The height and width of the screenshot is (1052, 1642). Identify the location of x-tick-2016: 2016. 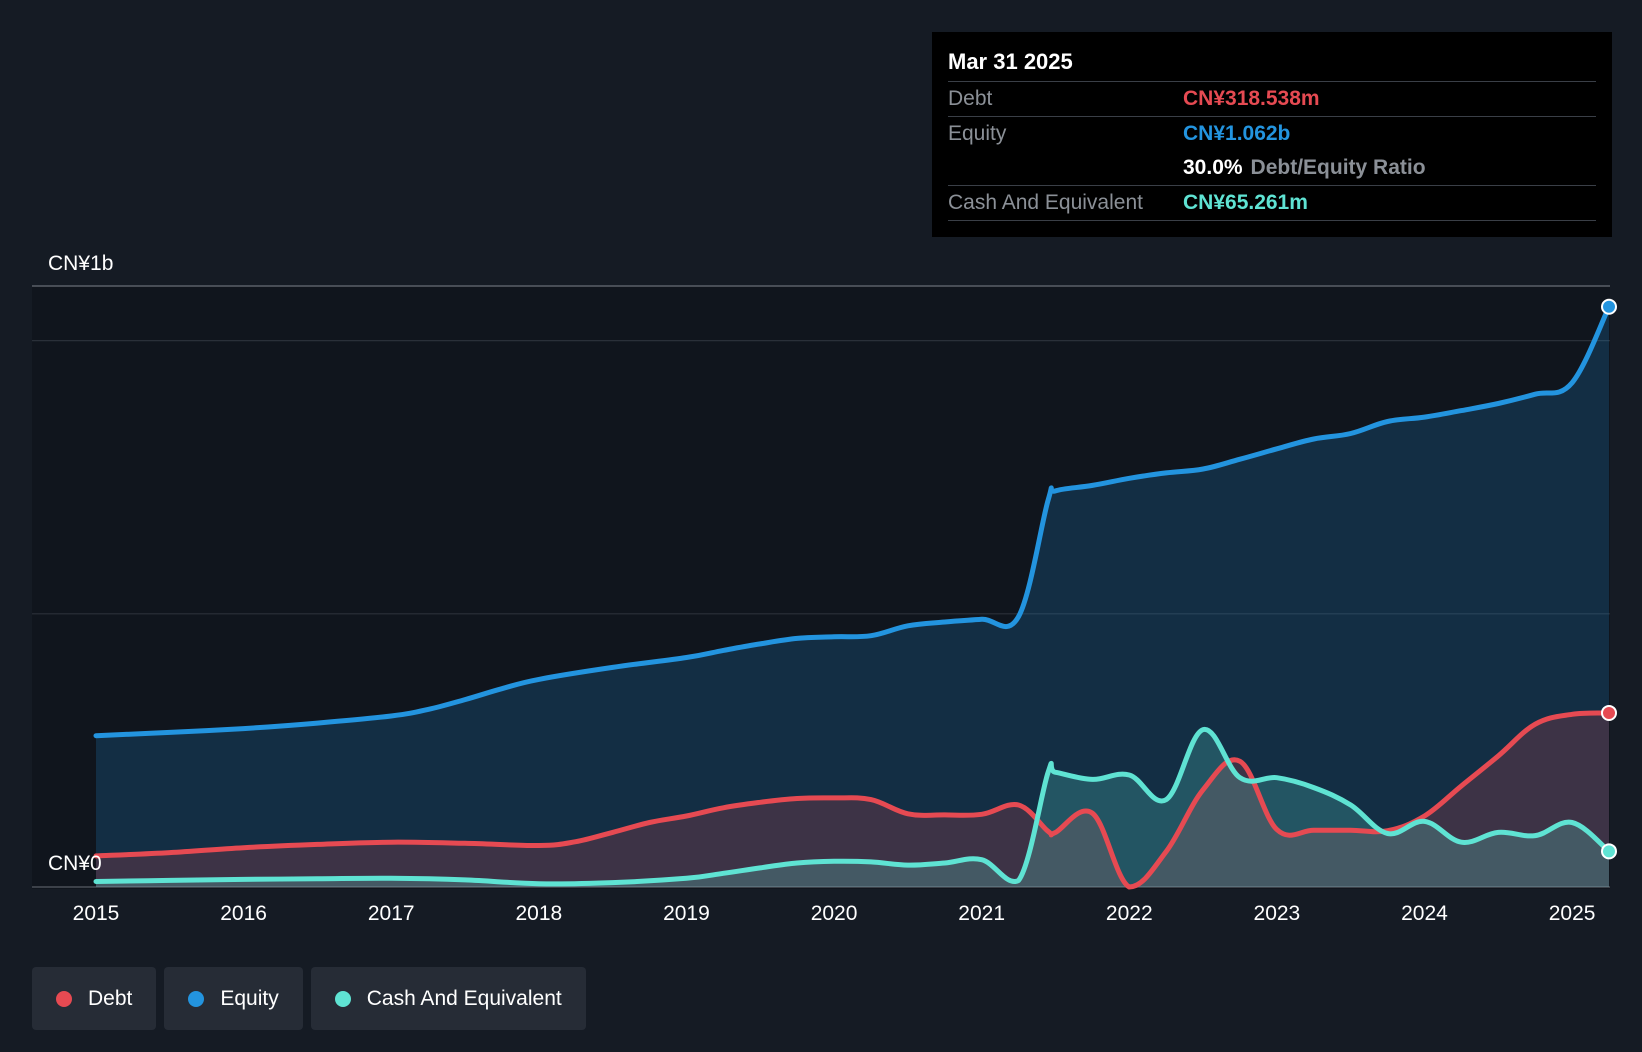
(243, 913).